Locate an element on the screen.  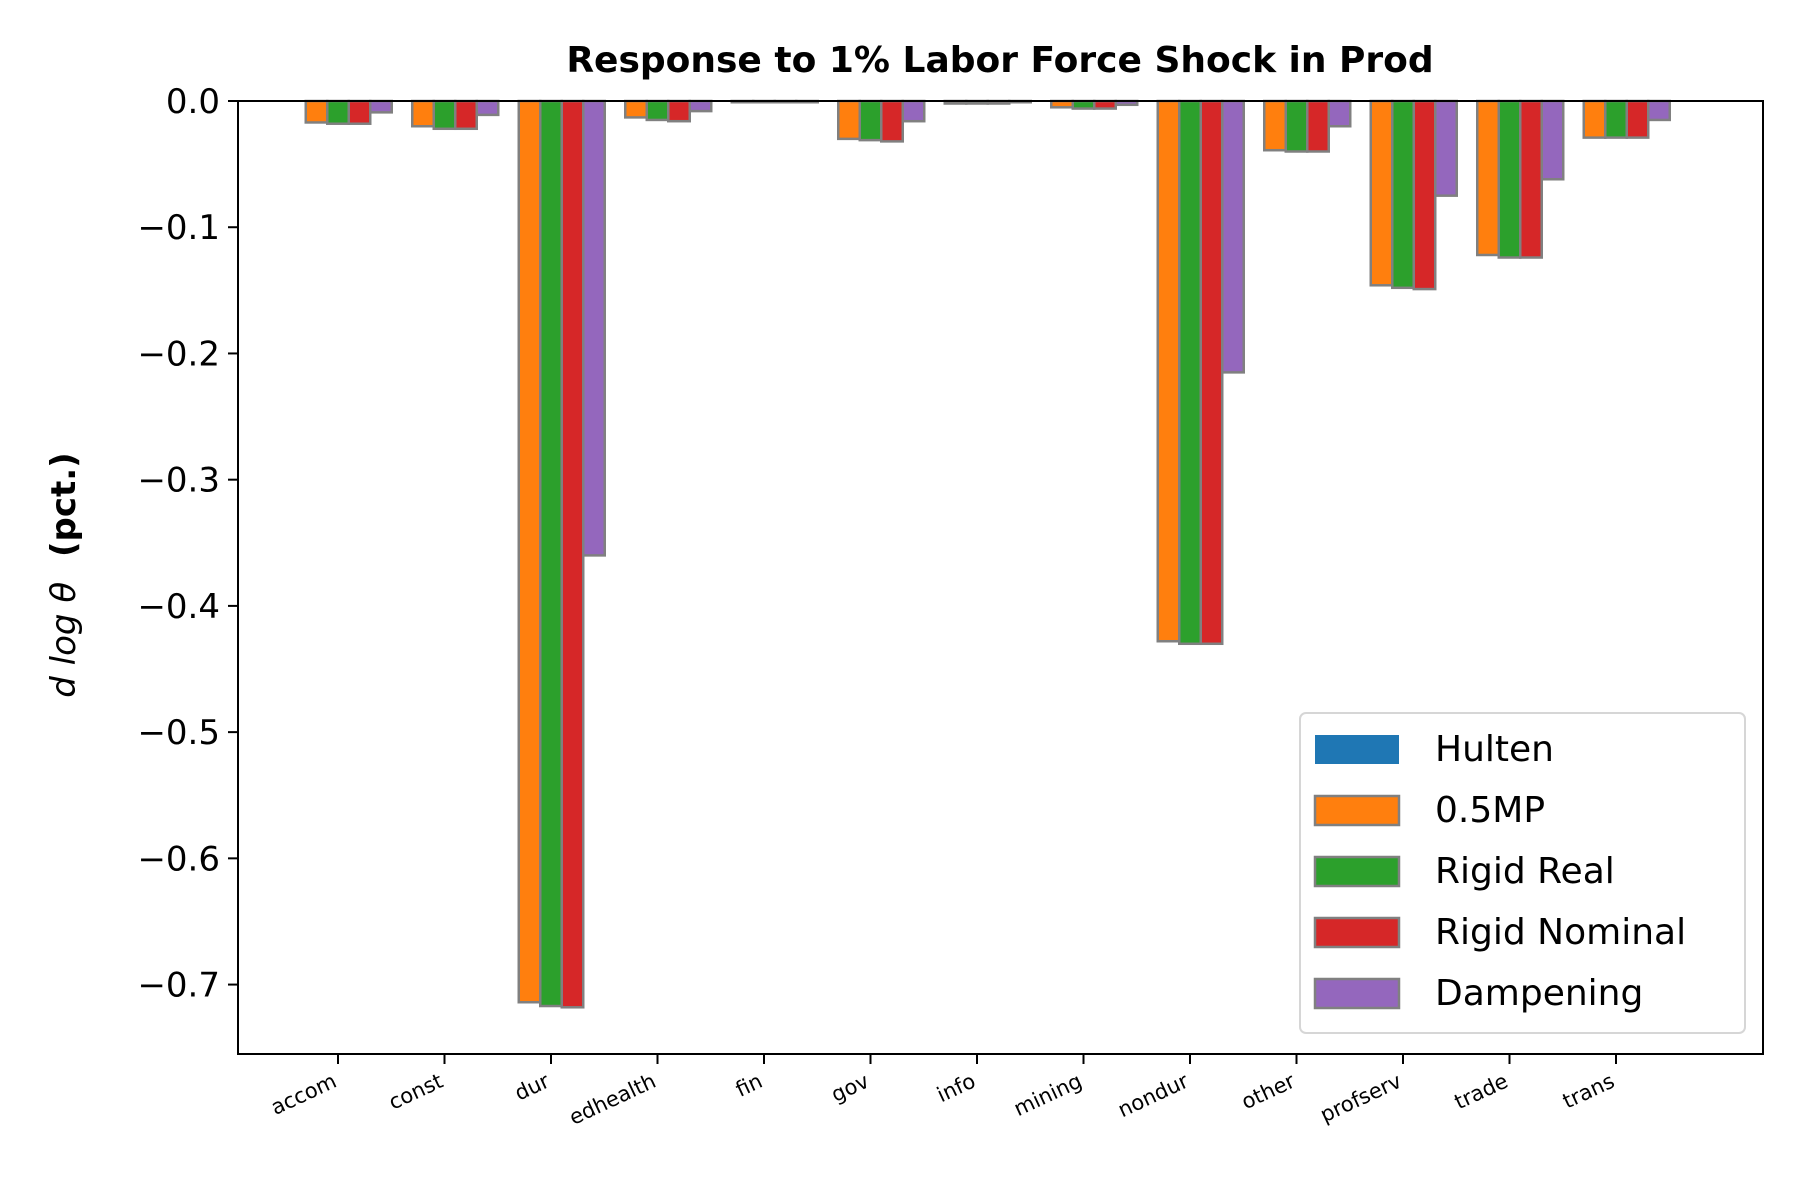
y-axis-label-math: d log θ is located at coordinates (64, 640).